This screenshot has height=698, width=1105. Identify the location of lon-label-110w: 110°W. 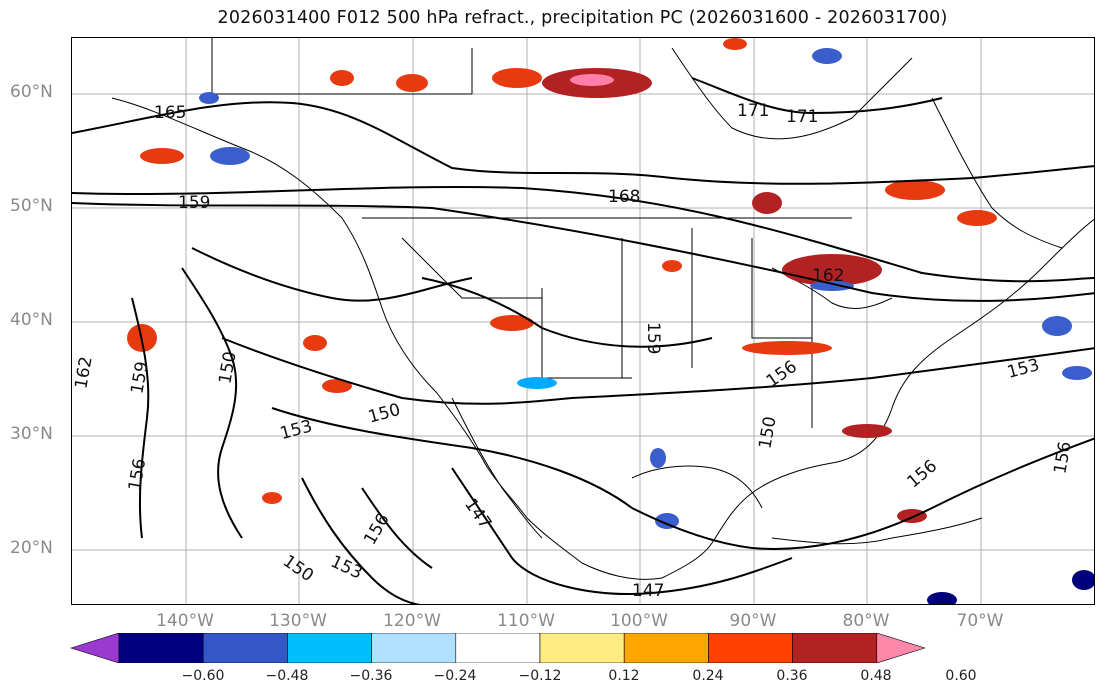
(526, 621).